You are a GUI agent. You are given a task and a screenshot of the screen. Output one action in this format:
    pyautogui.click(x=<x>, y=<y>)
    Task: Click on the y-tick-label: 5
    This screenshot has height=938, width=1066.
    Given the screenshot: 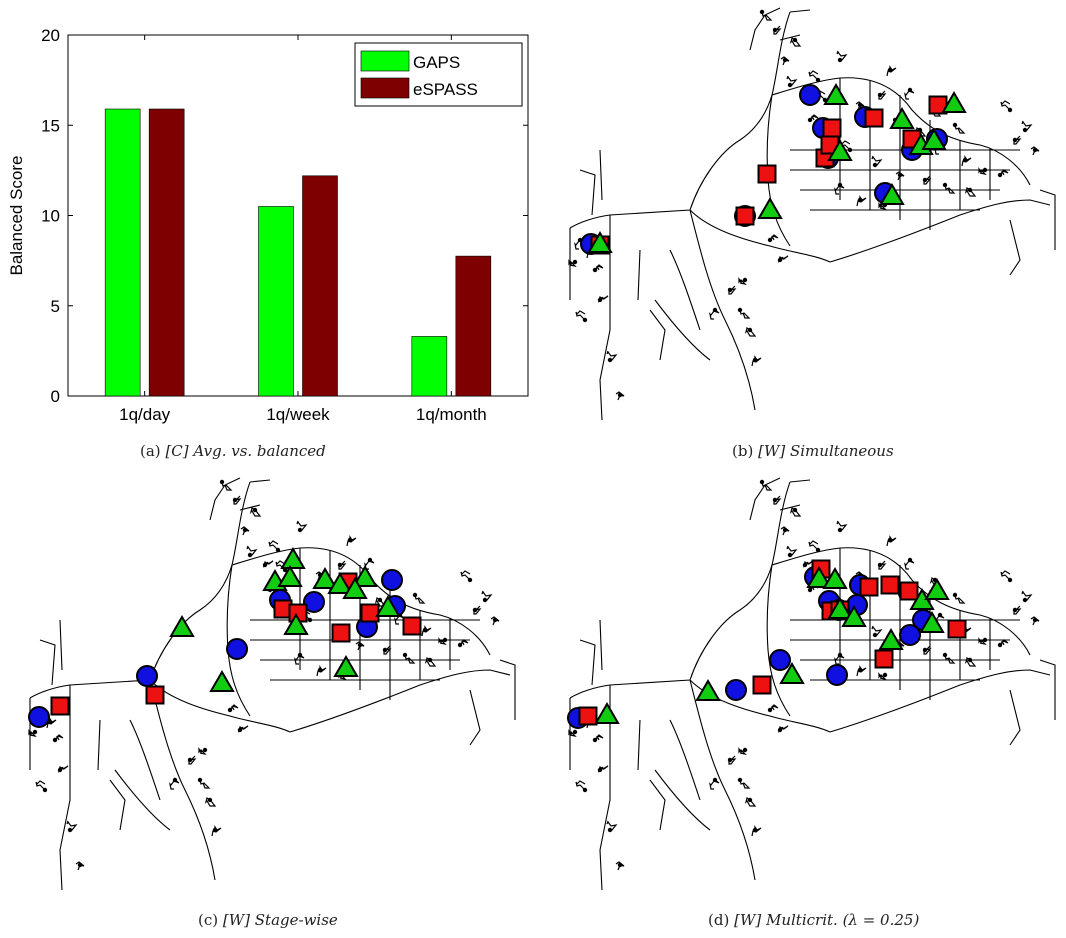 What is the action you would take?
    pyautogui.click(x=55, y=306)
    